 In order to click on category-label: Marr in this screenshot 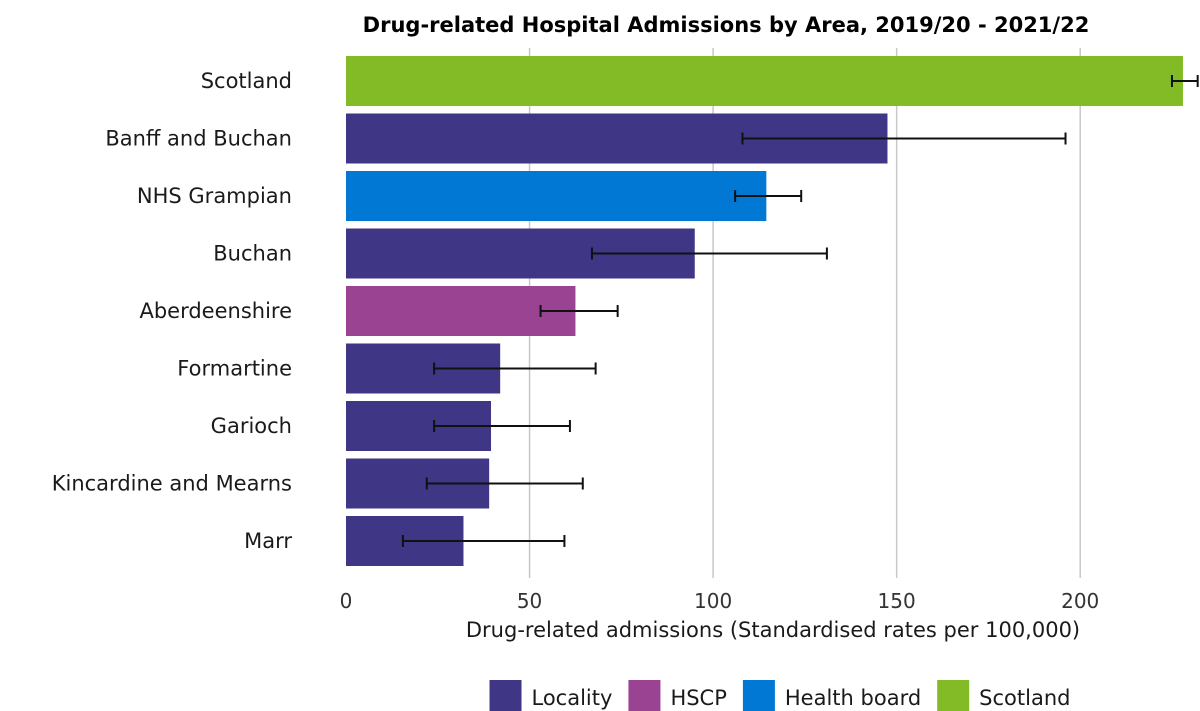, I will do `click(268, 541)`.